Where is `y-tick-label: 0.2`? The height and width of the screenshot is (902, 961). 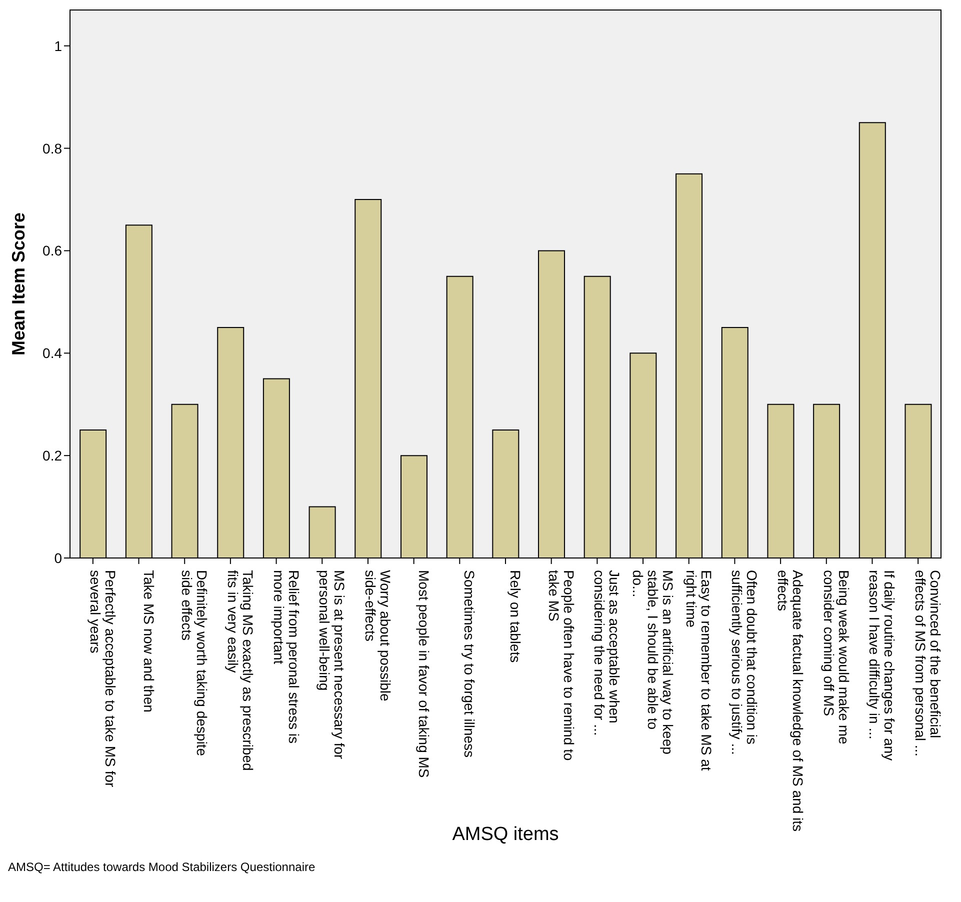 y-tick-label: 0.2 is located at coordinates (52, 456).